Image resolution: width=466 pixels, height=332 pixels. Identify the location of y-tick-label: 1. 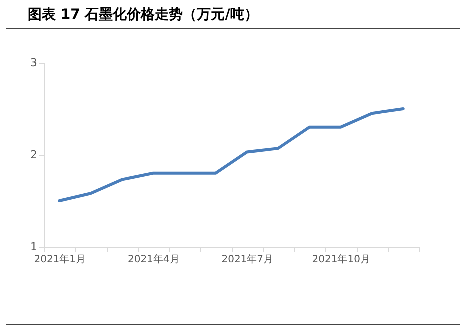
(34, 247).